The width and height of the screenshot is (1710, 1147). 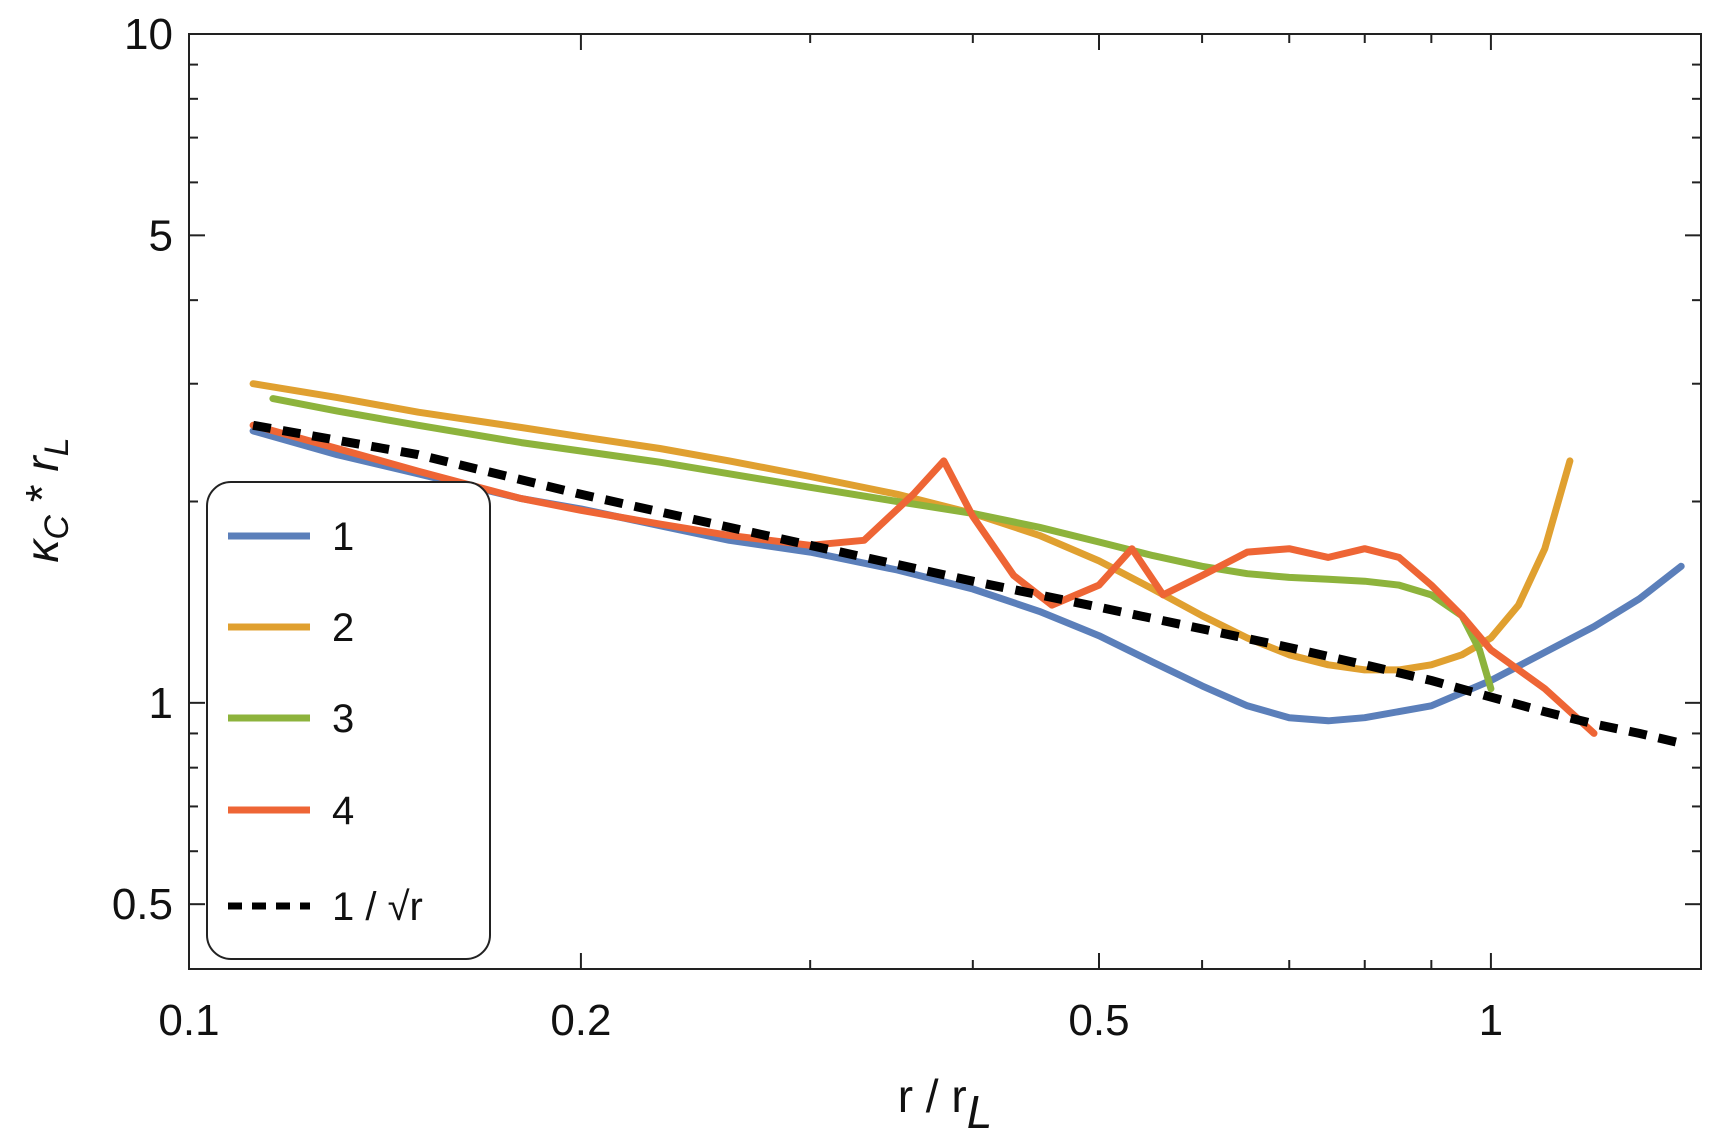 I want to click on y-axis-title: κC * rL, so click(x=46, y=499).